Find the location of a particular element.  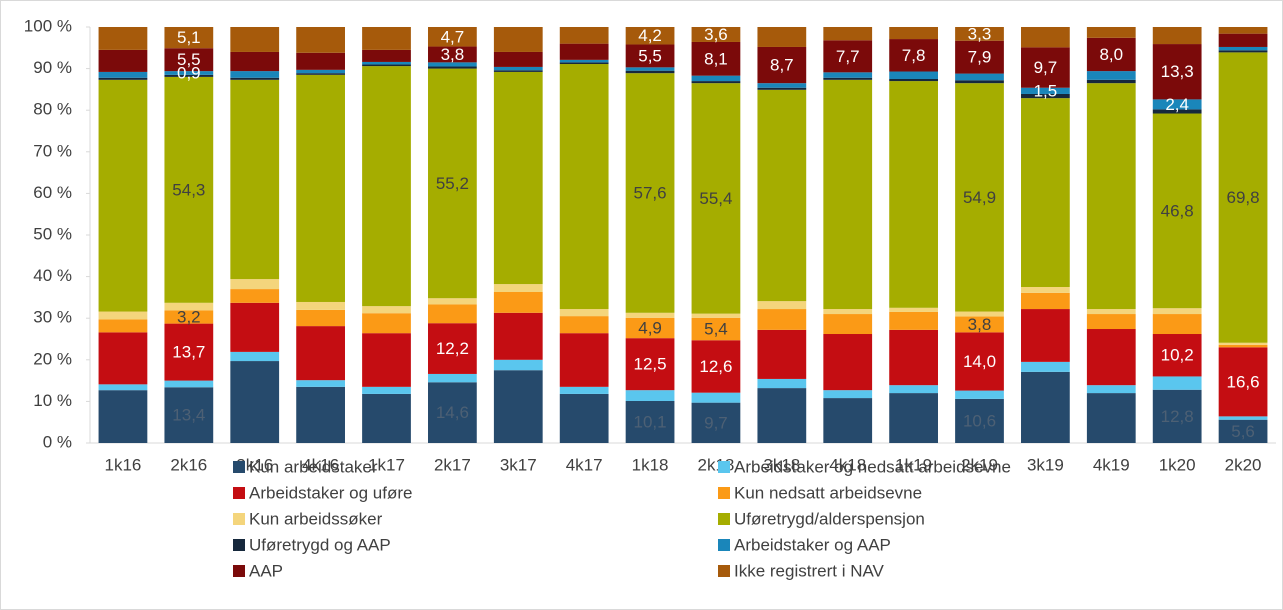

x-tick-label: 1k19 is located at coordinates (913, 464).